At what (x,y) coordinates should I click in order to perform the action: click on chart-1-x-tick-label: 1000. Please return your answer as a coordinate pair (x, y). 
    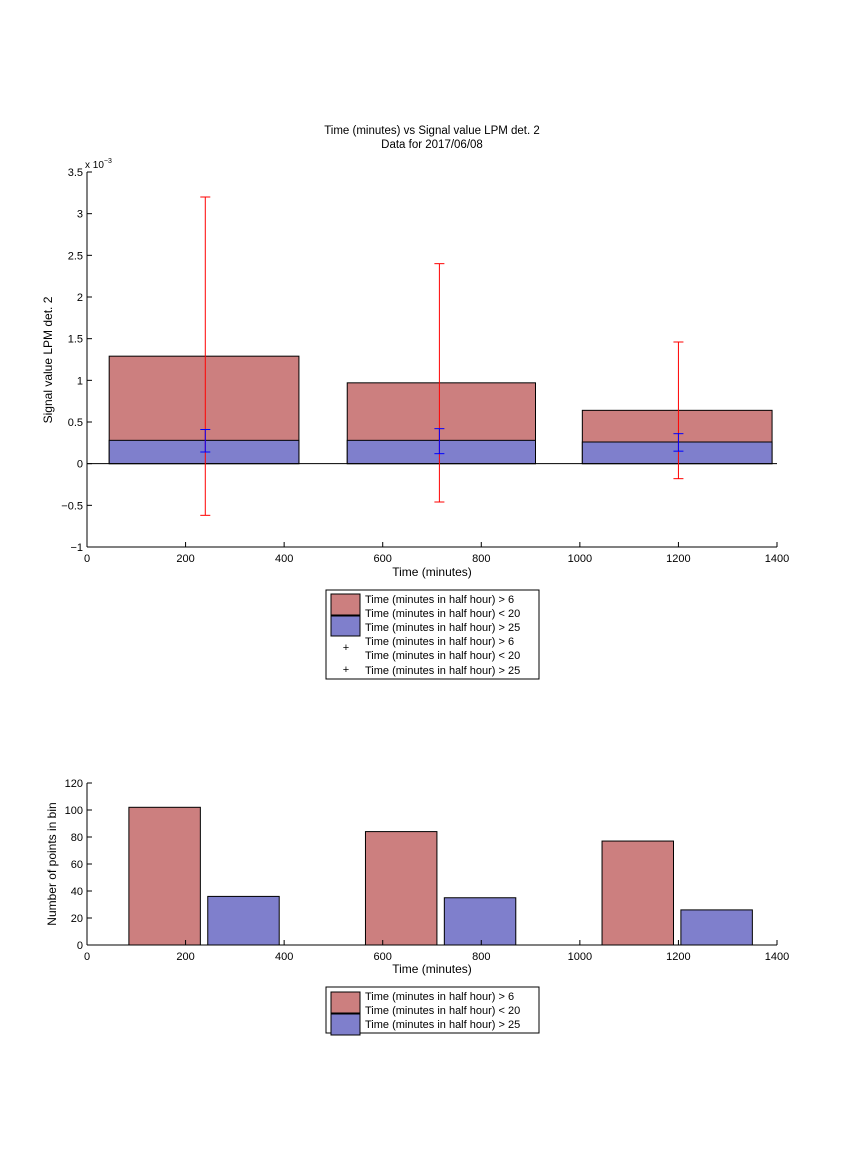
    Looking at the image, I should click on (580, 559).